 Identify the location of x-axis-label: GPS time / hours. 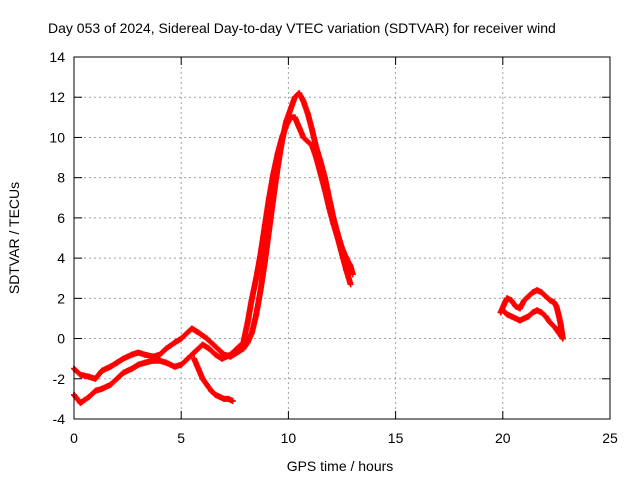
(340, 466).